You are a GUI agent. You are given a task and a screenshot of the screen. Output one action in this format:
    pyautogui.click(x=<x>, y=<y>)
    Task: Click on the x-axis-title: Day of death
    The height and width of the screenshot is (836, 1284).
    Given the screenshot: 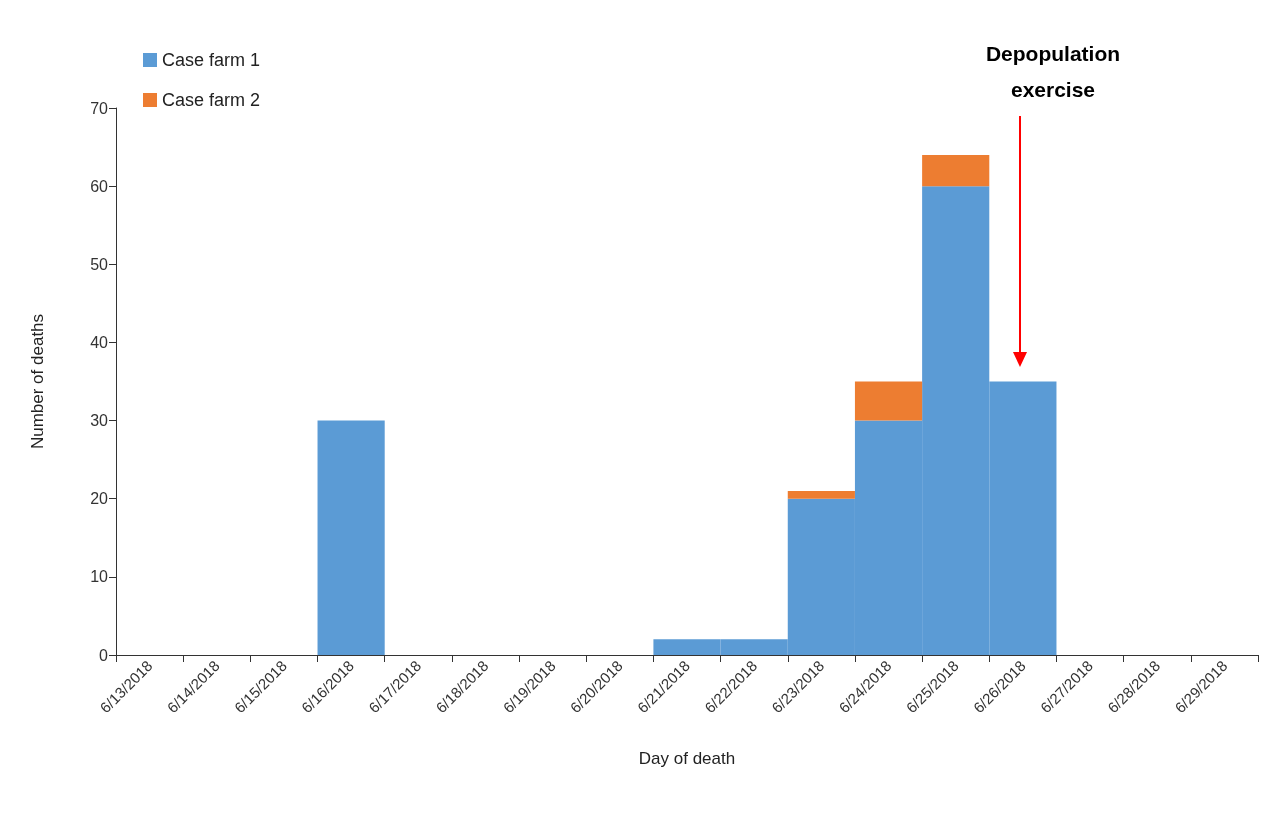 What is the action you would take?
    pyautogui.click(x=687, y=758)
    